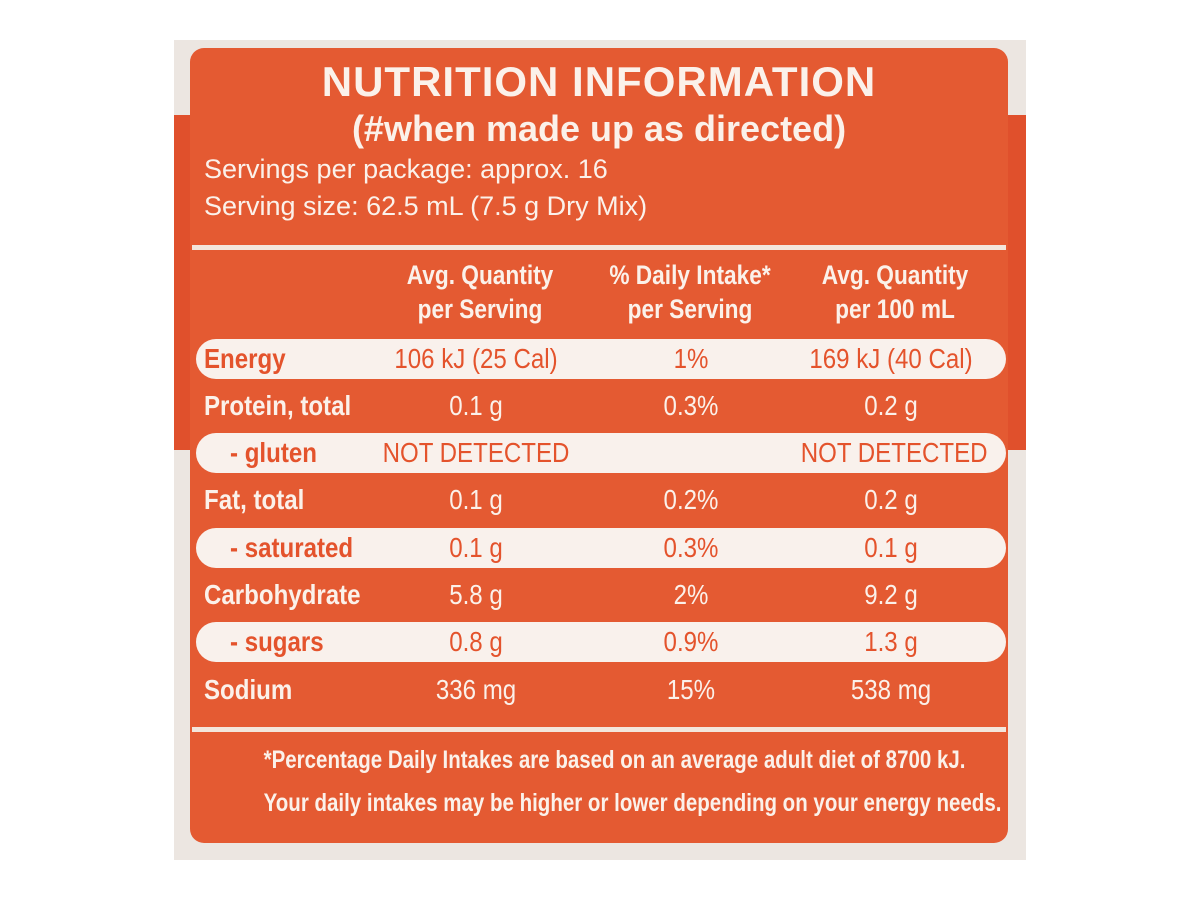  What do you see at coordinates (278, 405) in the screenshot?
I see `row-label: Protein, total` at bounding box center [278, 405].